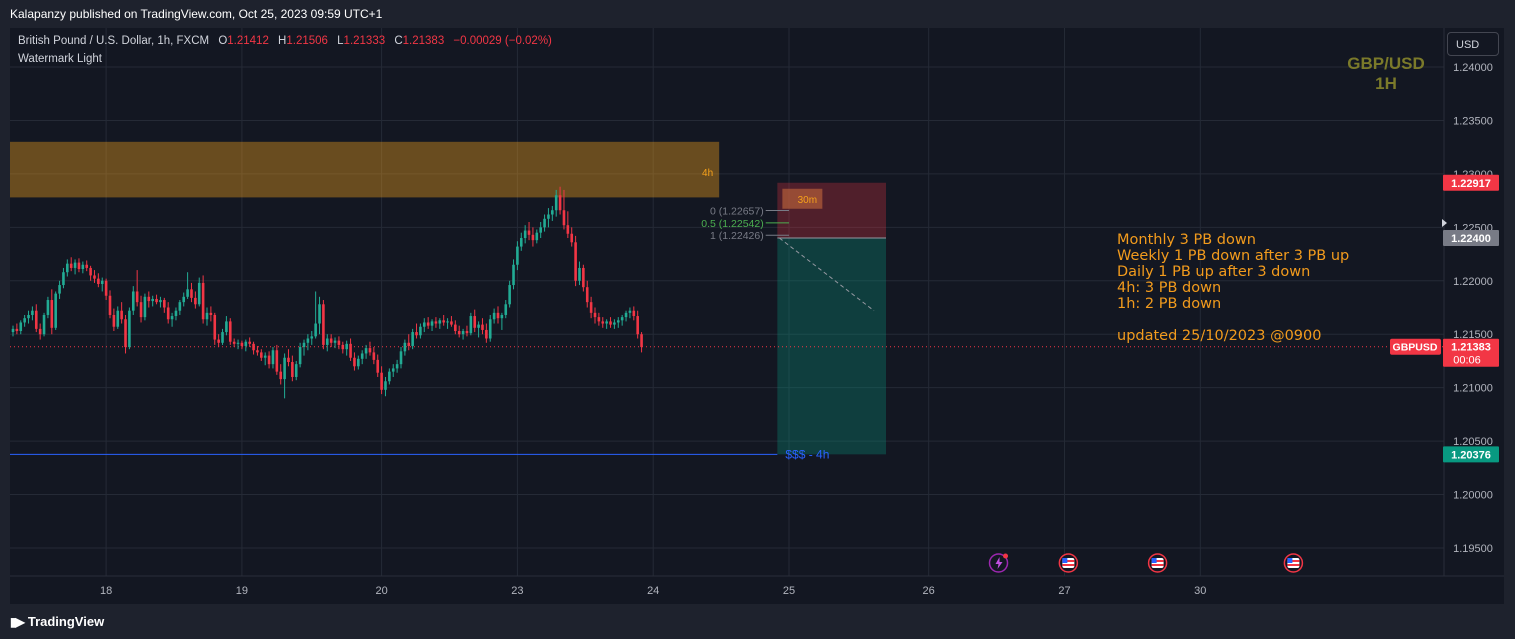 The image size is (1515, 639). I want to click on tradingview-logo: ▮▶ TradingView, so click(57, 621).